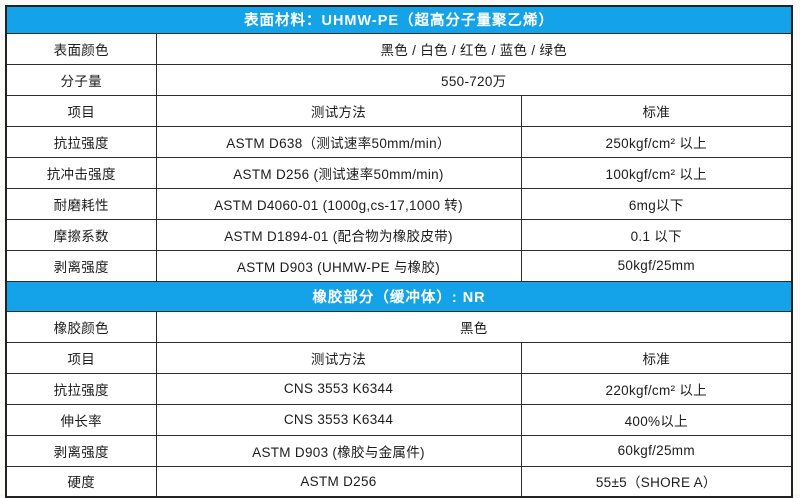 The width and height of the screenshot is (800, 498). Describe the element at coordinates (81, 326) in the screenshot. I see `rubber-color-label: 橡胶颜色` at that location.